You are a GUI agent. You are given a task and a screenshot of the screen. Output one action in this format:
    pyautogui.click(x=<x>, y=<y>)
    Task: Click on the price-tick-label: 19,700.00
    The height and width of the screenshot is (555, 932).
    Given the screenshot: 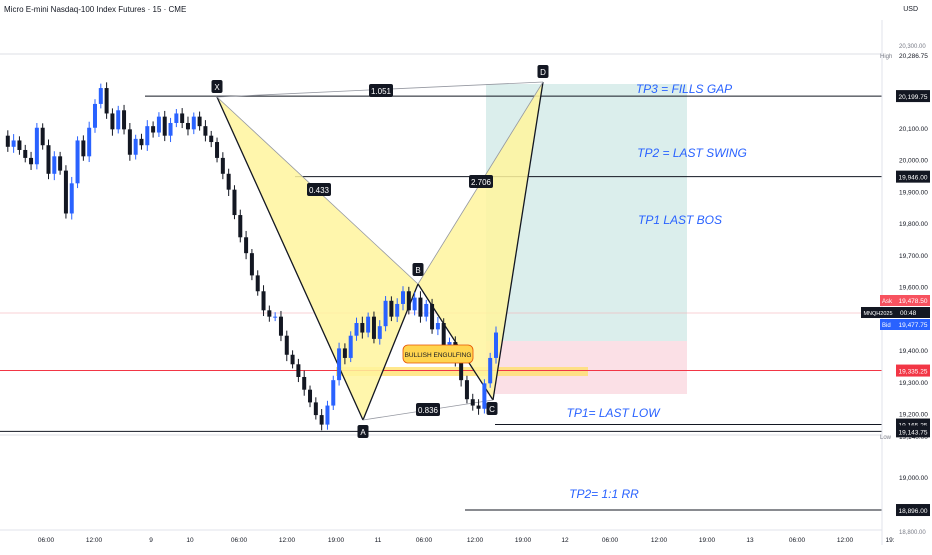 What is the action you would take?
    pyautogui.click(x=913, y=256)
    